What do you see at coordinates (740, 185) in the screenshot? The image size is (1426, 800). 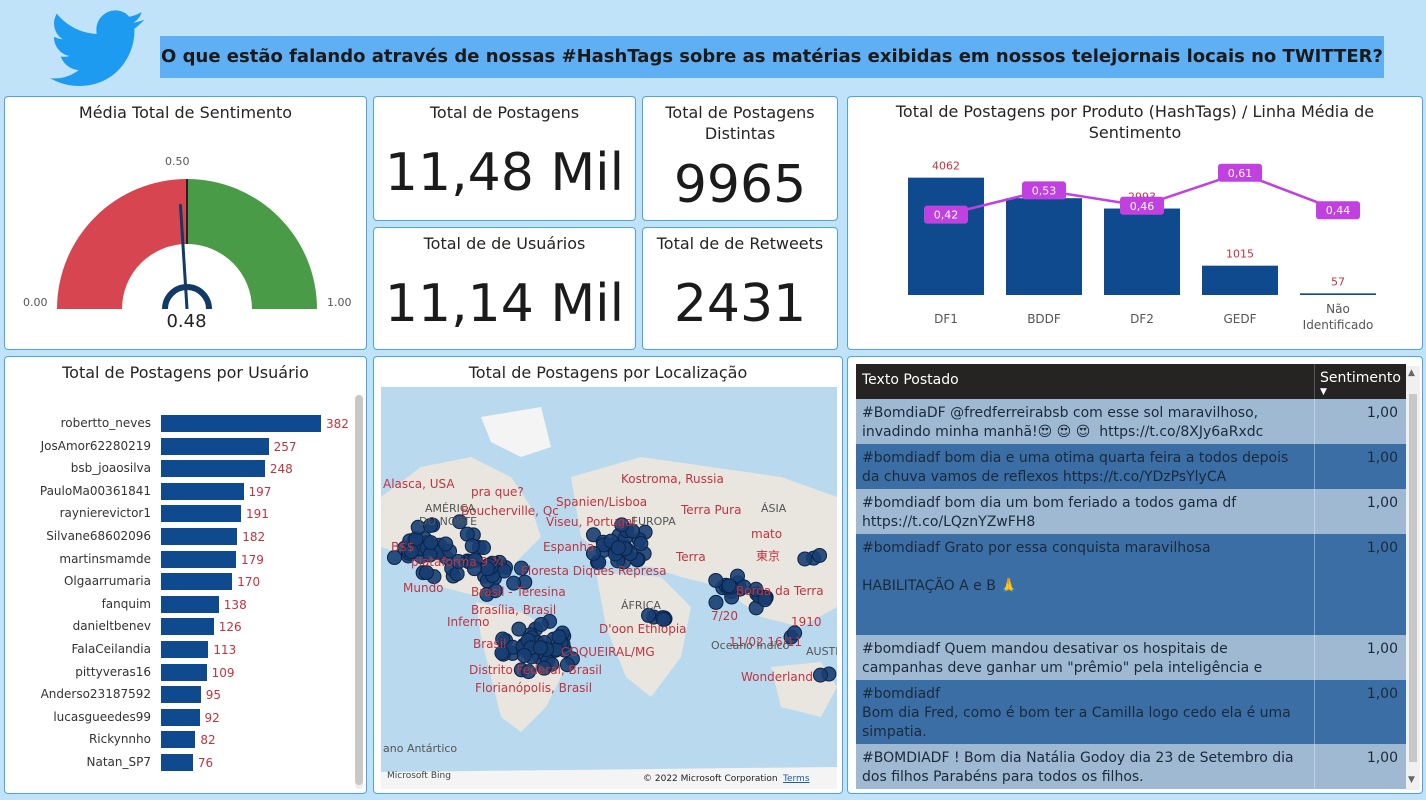 I see `kpi-distinct-value: 9965` at bounding box center [740, 185].